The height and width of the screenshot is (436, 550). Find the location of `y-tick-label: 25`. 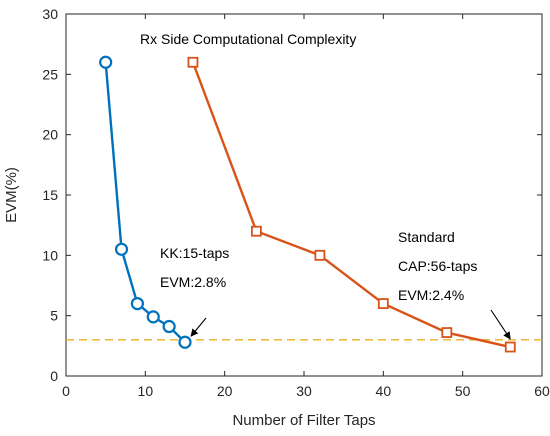

y-tick-label: 25 is located at coordinates (50, 74).